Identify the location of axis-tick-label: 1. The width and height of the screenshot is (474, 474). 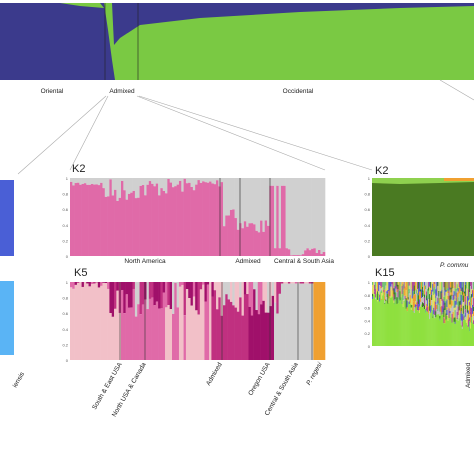
(67, 282).